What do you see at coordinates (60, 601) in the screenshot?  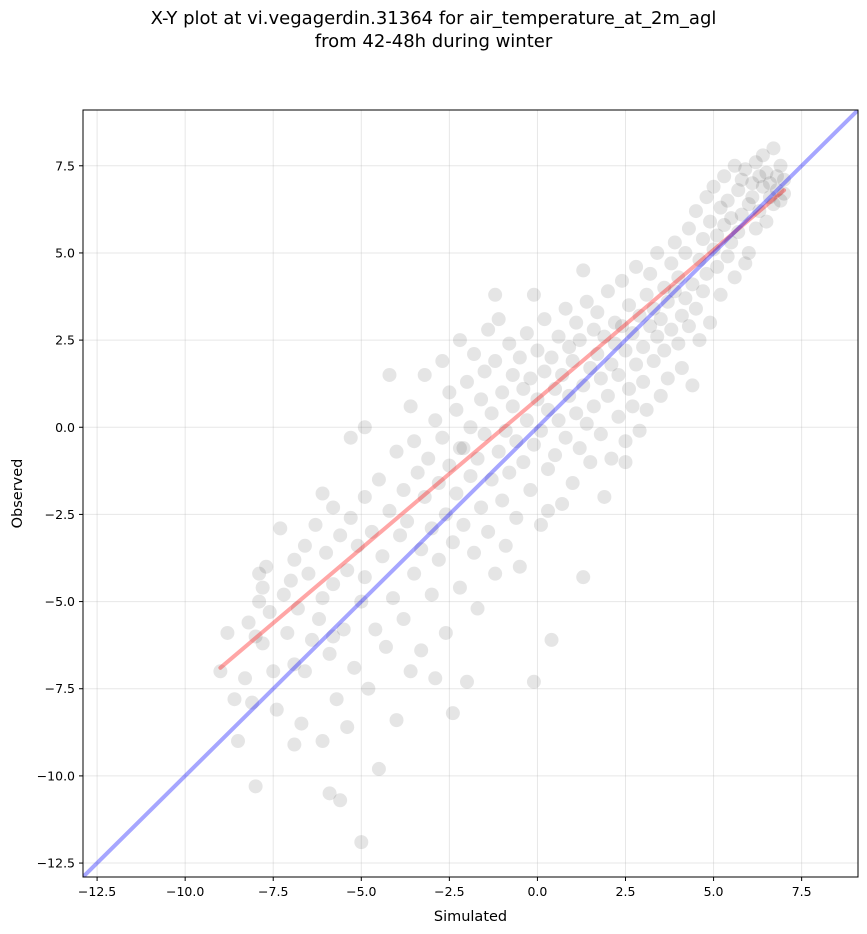 I see `y-tick-label: −5.0` at bounding box center [60, 601].